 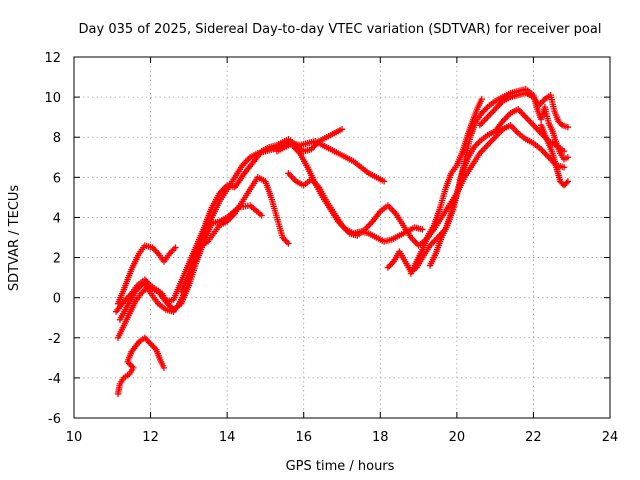 I want to click on y-tick-label: -2, so click(x=54, y=339).